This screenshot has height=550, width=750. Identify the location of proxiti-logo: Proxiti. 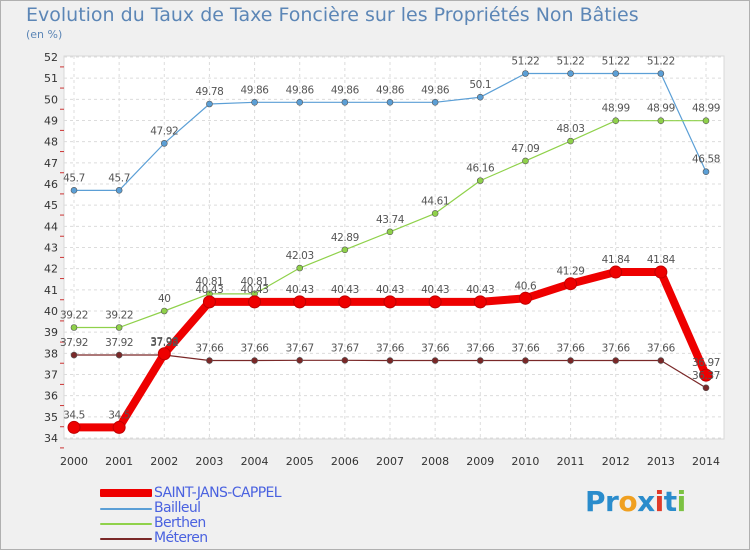
(635, 501).